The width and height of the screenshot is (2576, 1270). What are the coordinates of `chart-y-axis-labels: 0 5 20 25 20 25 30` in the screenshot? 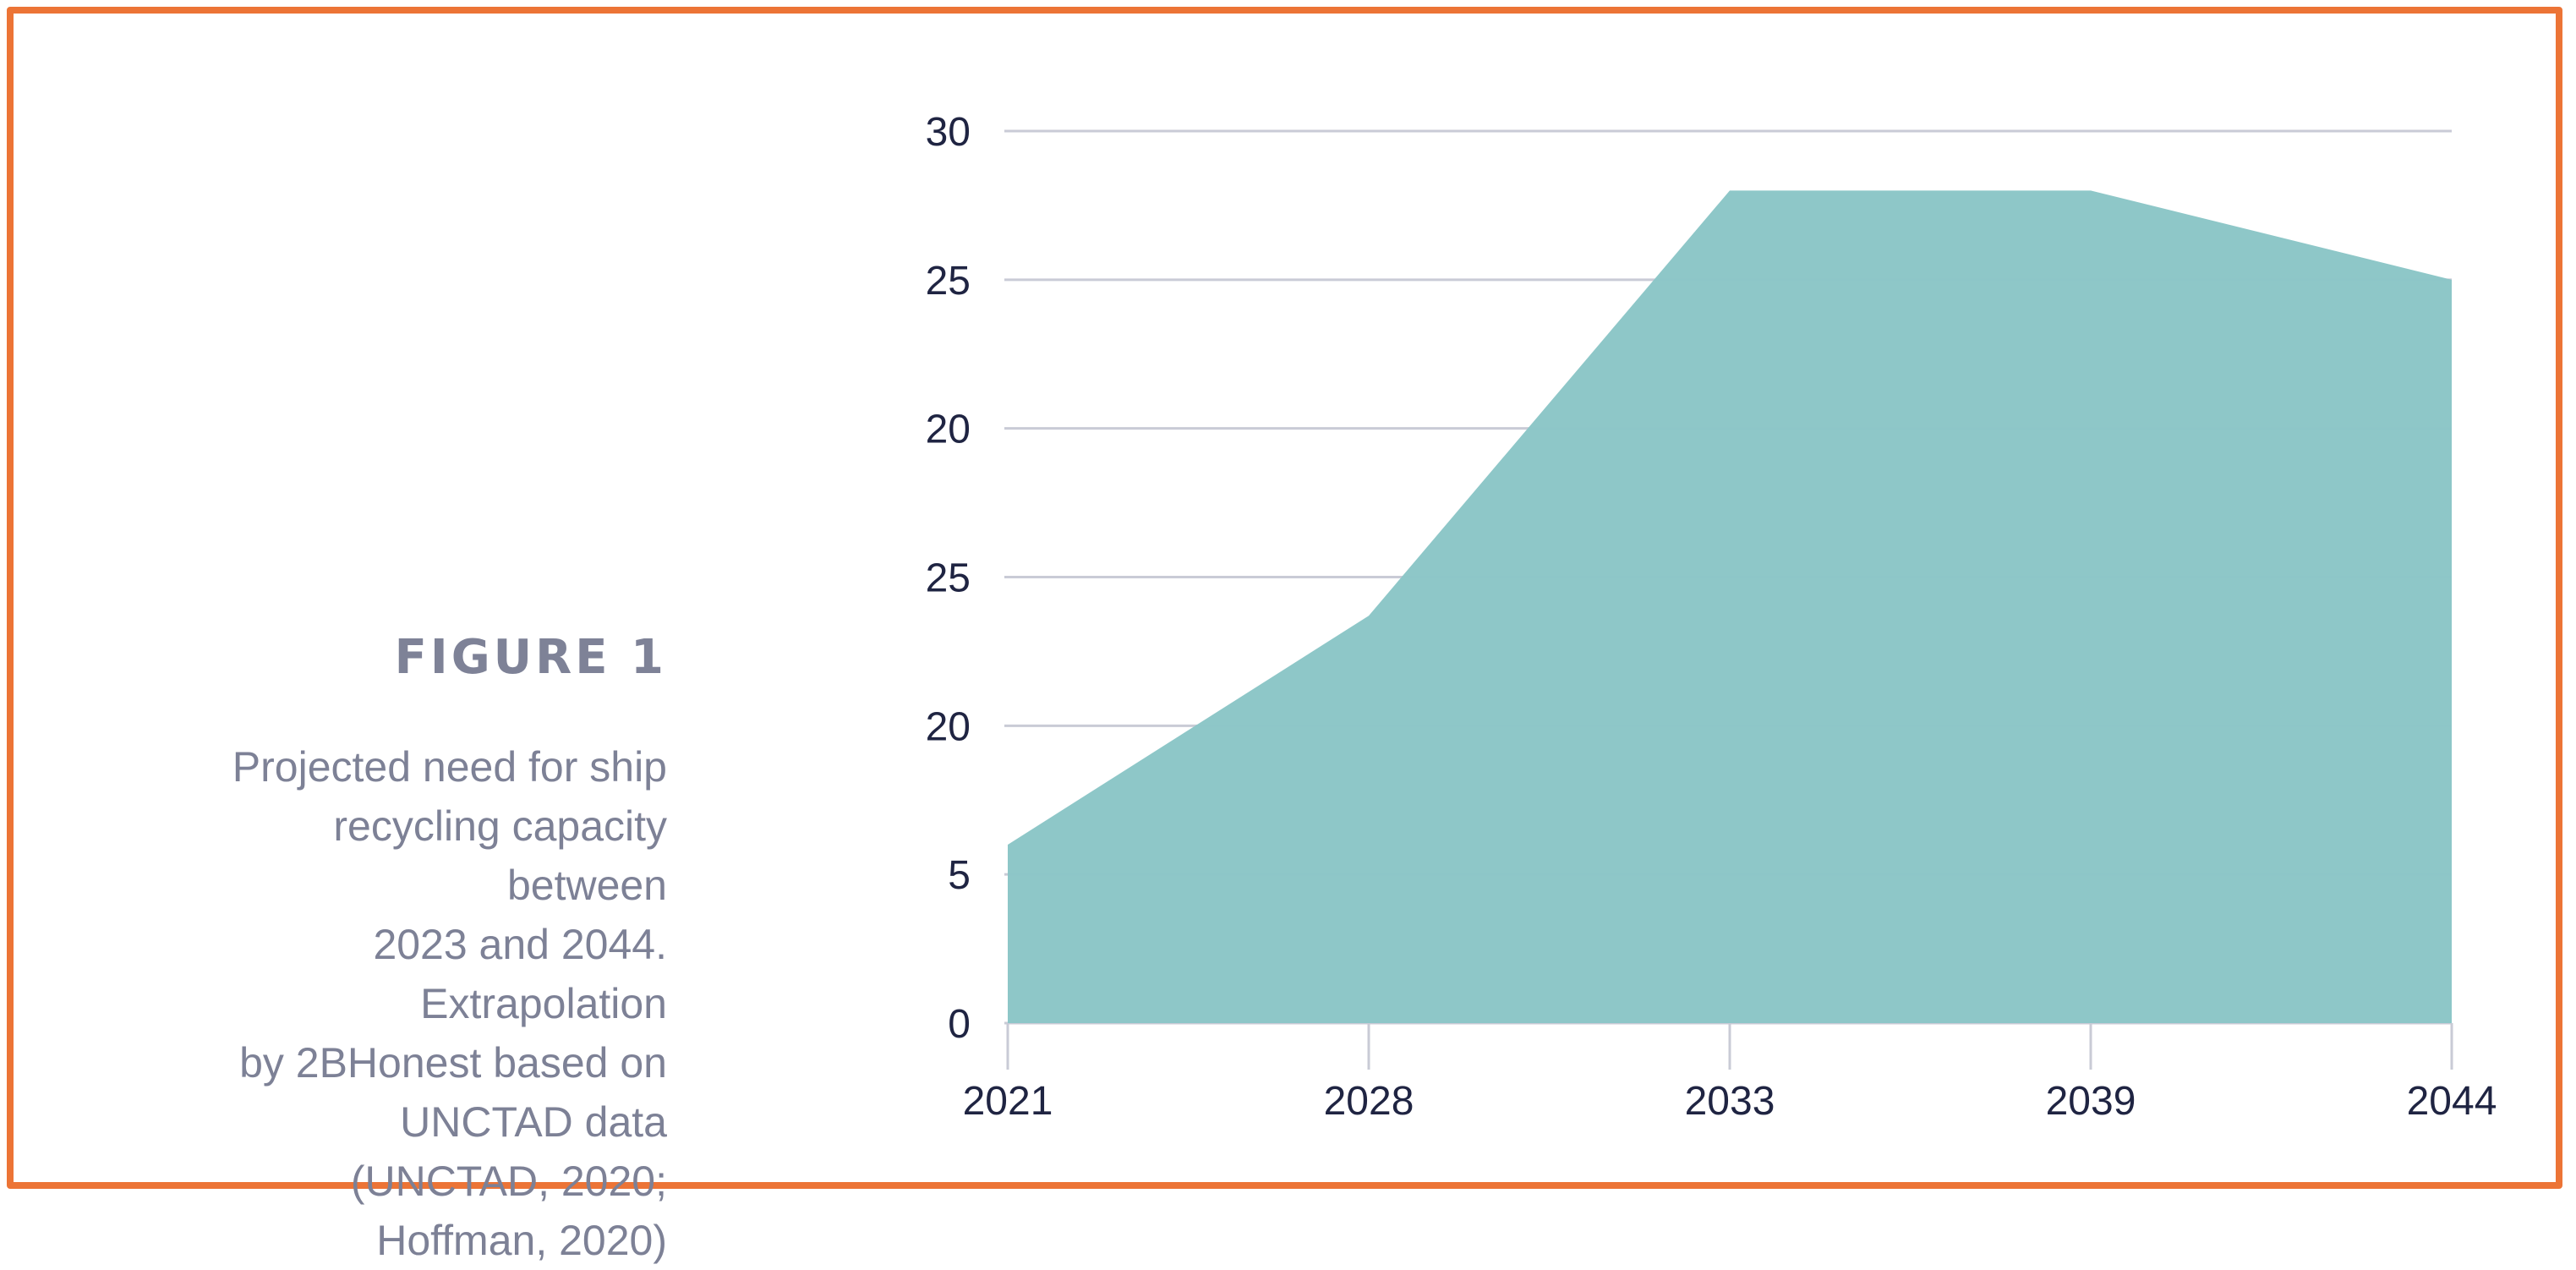 It's located at (948, 578).